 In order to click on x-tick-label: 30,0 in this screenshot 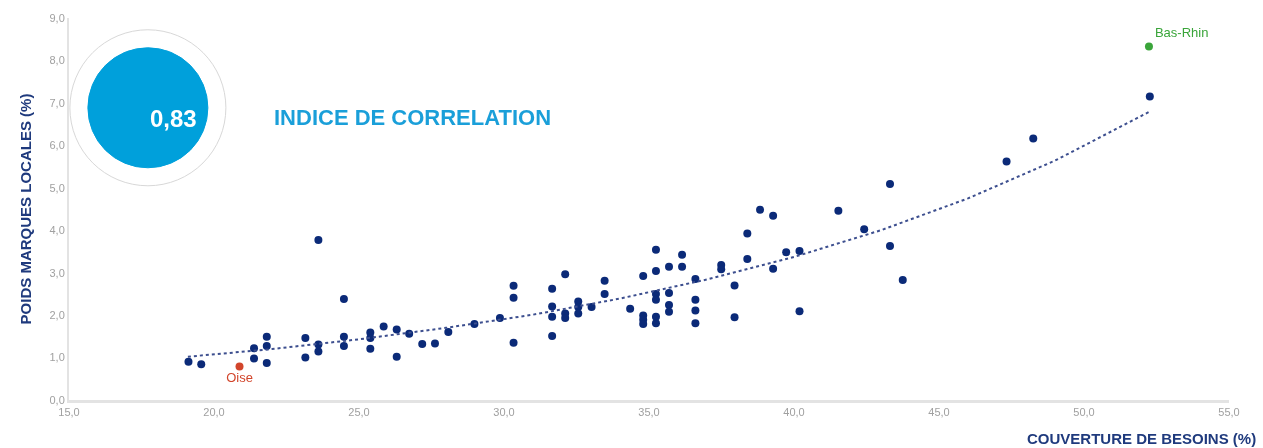, I will do `click(504, 412)`.